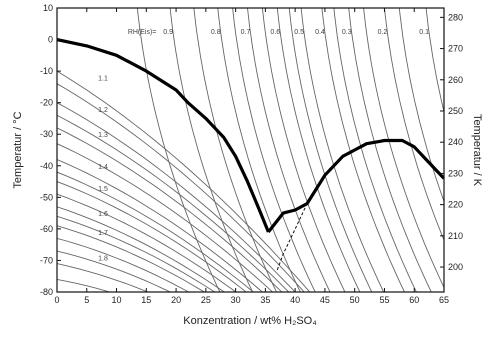 Image resolution: width=491 pixels, height=337 pixels. I want to click on x-tick-label: 5, so click(86, 300).